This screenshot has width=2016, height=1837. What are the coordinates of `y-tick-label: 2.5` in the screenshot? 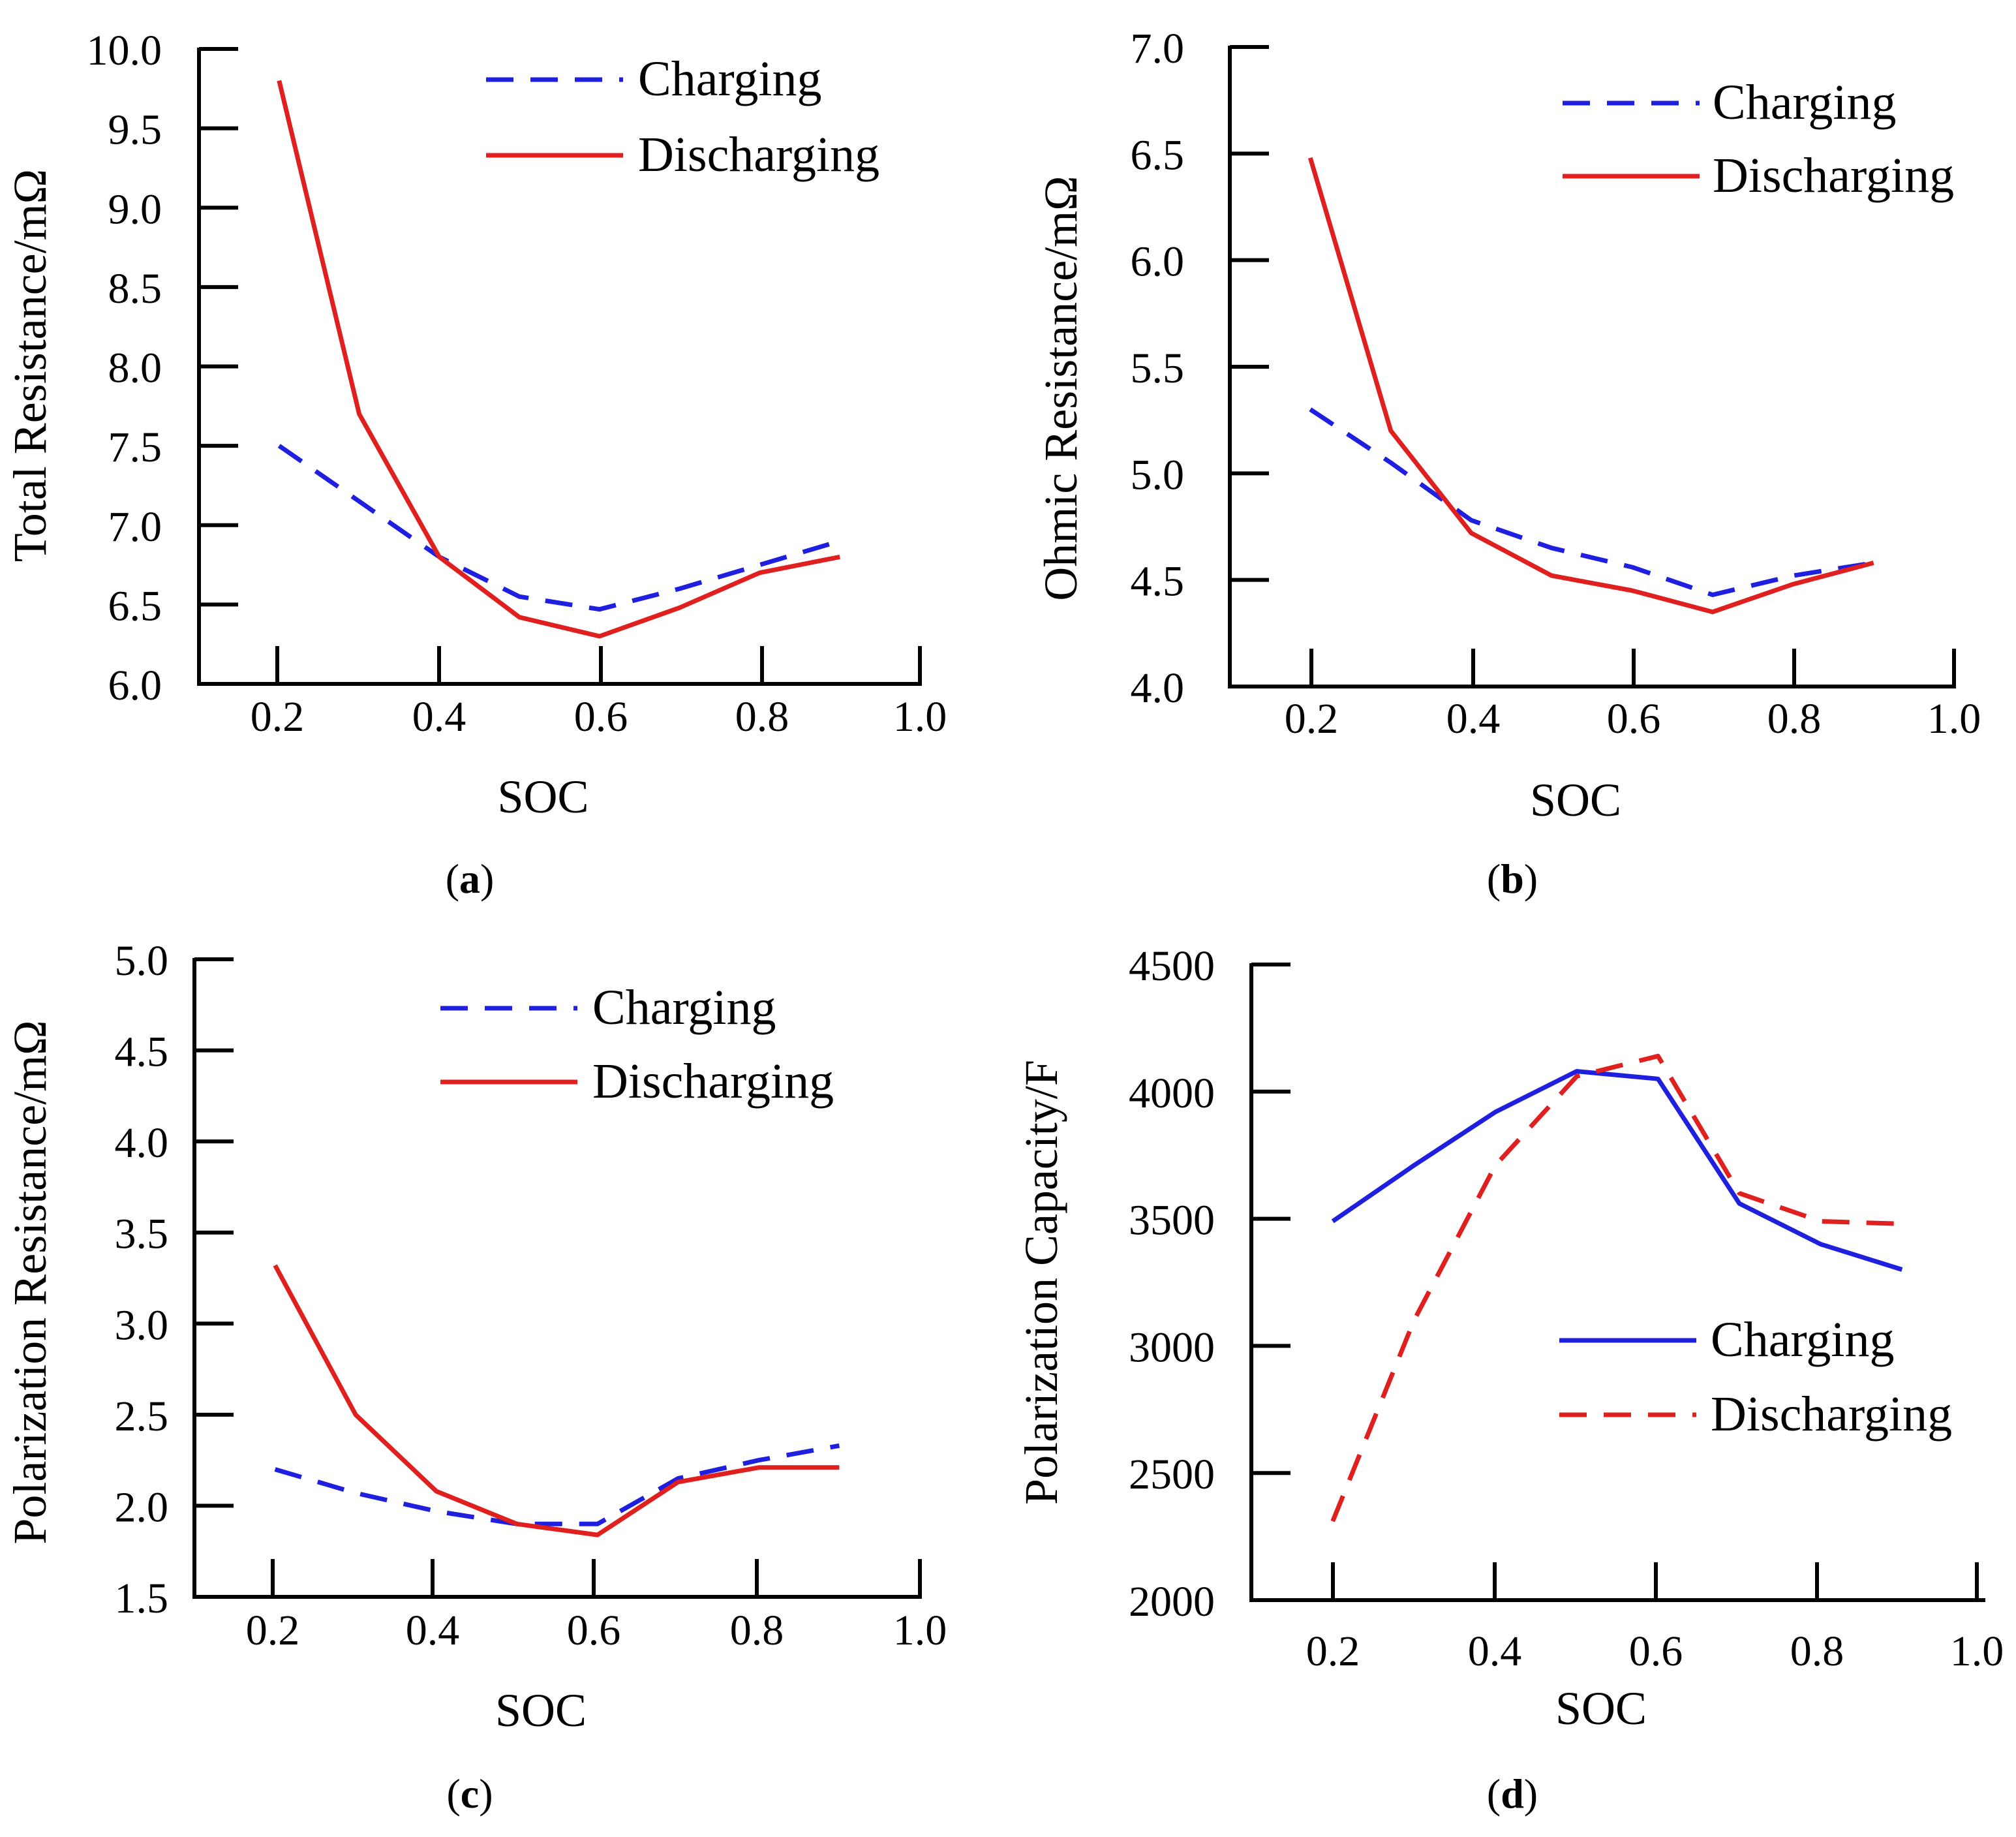 It's located at (142, 1416).